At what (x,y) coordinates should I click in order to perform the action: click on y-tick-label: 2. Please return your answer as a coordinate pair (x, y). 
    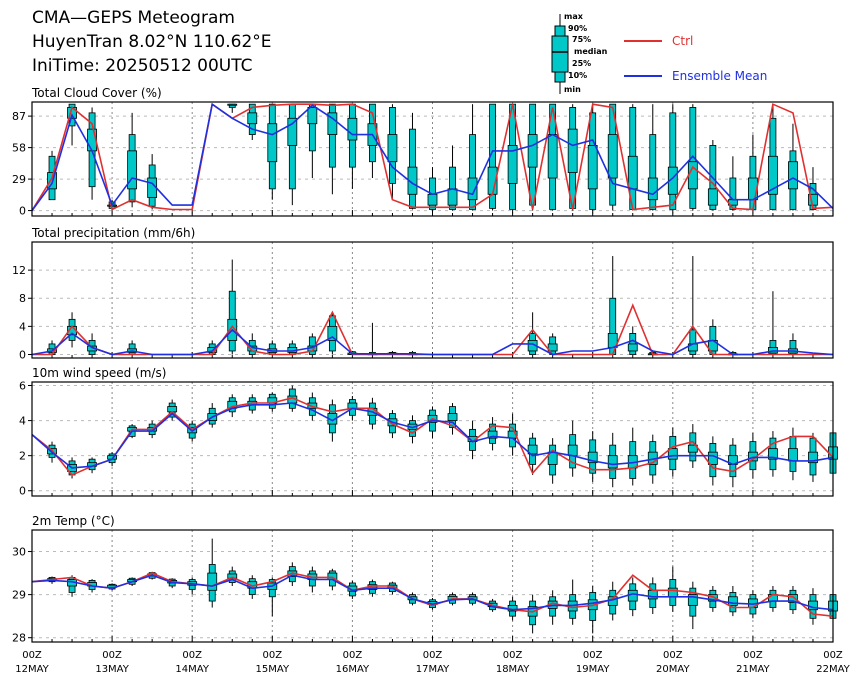
    Looking at the image, I should click on (22, 456).